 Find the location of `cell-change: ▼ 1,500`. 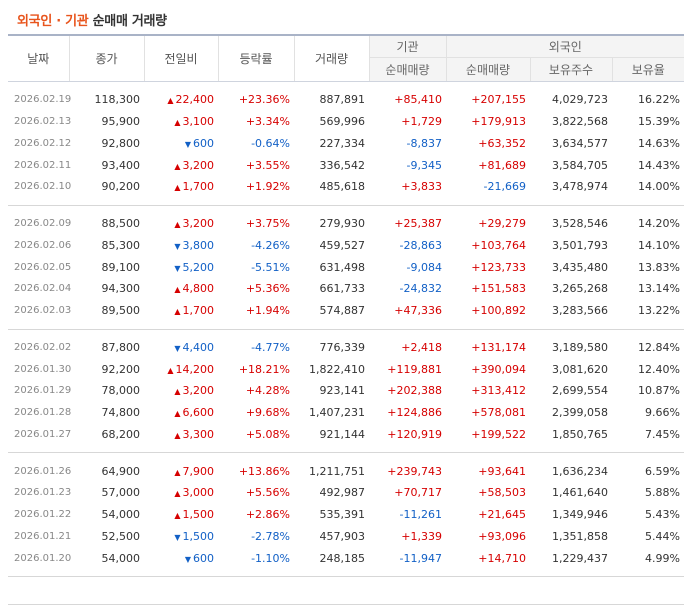

cell-change: ▼ 1,500 is located at coordinates (181, 537).